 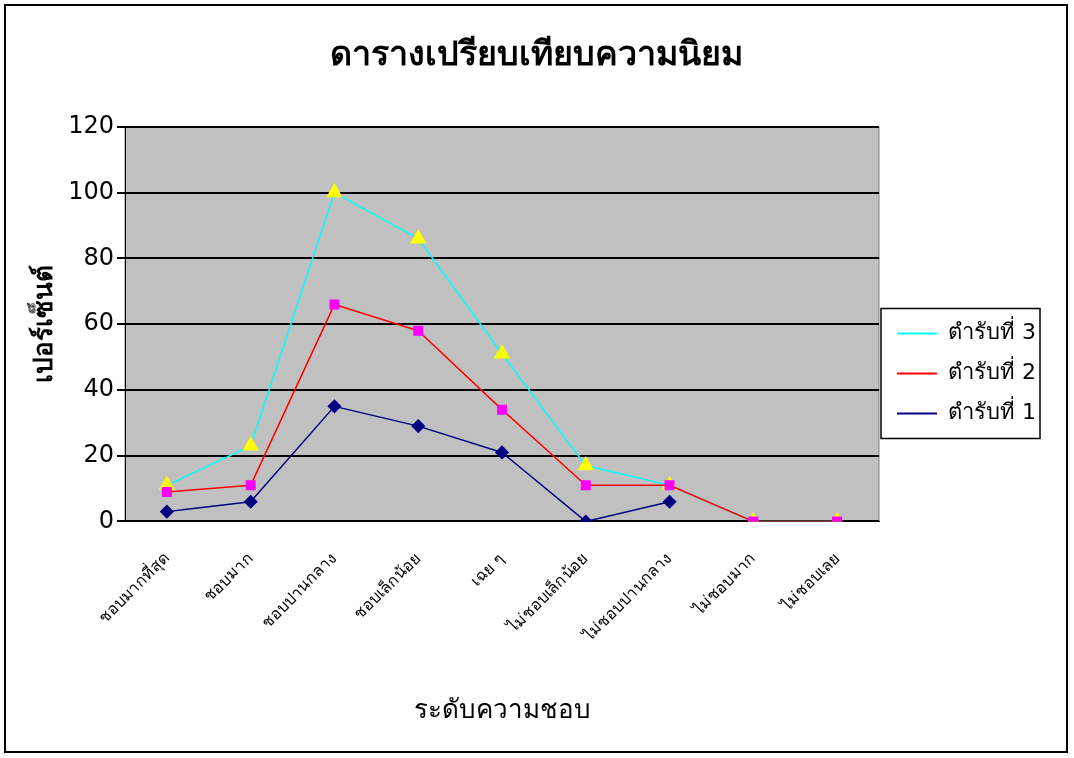 I want to click on y-tick-label: 100, so click(x=91, y=190).